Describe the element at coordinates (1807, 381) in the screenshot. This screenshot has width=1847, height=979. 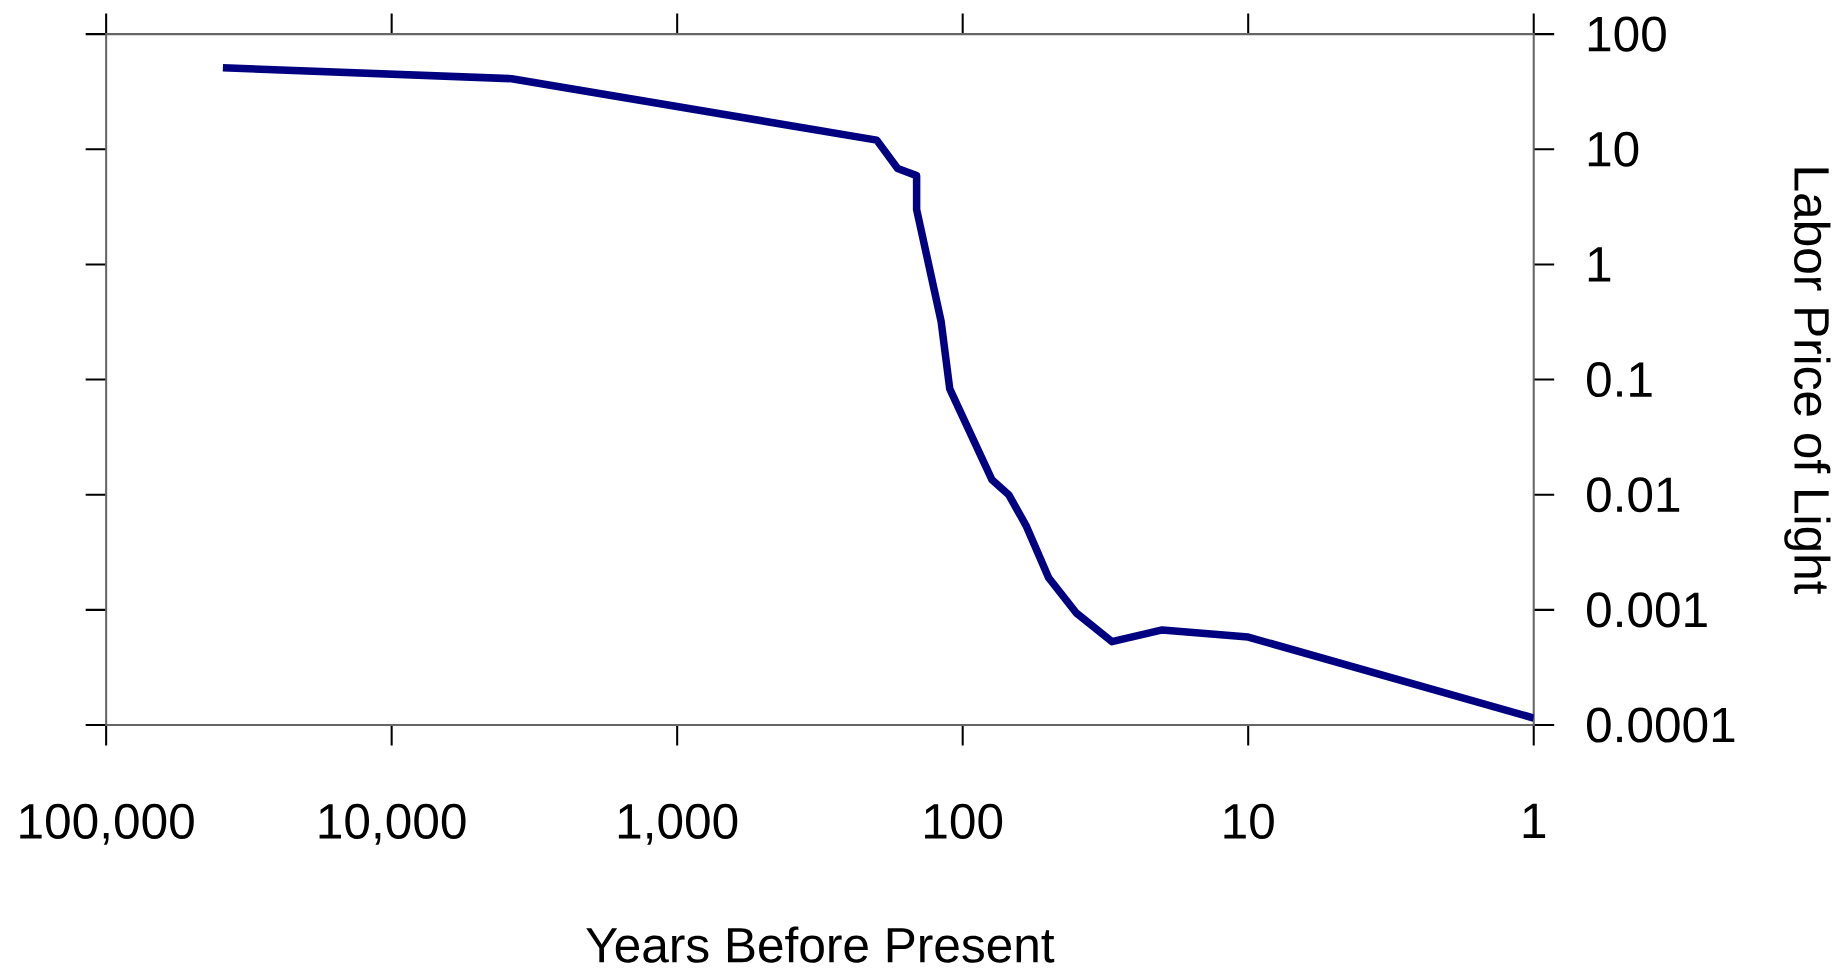
I see `y-axis-title: Labor Price of Light` at that location.